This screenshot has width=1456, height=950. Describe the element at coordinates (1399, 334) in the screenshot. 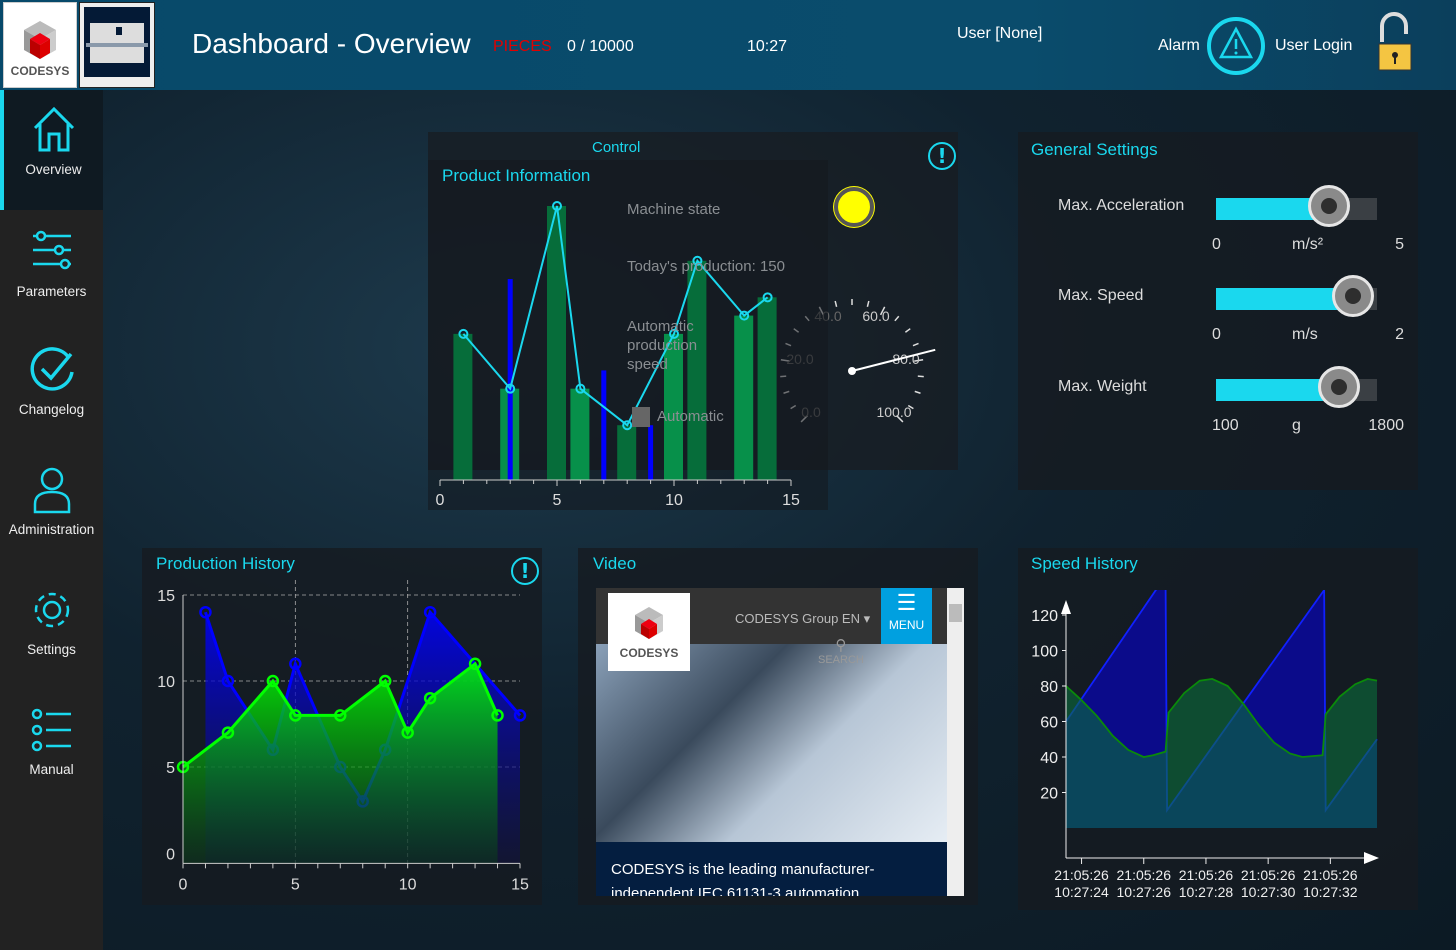

I see `slider-max: 2` at that location.